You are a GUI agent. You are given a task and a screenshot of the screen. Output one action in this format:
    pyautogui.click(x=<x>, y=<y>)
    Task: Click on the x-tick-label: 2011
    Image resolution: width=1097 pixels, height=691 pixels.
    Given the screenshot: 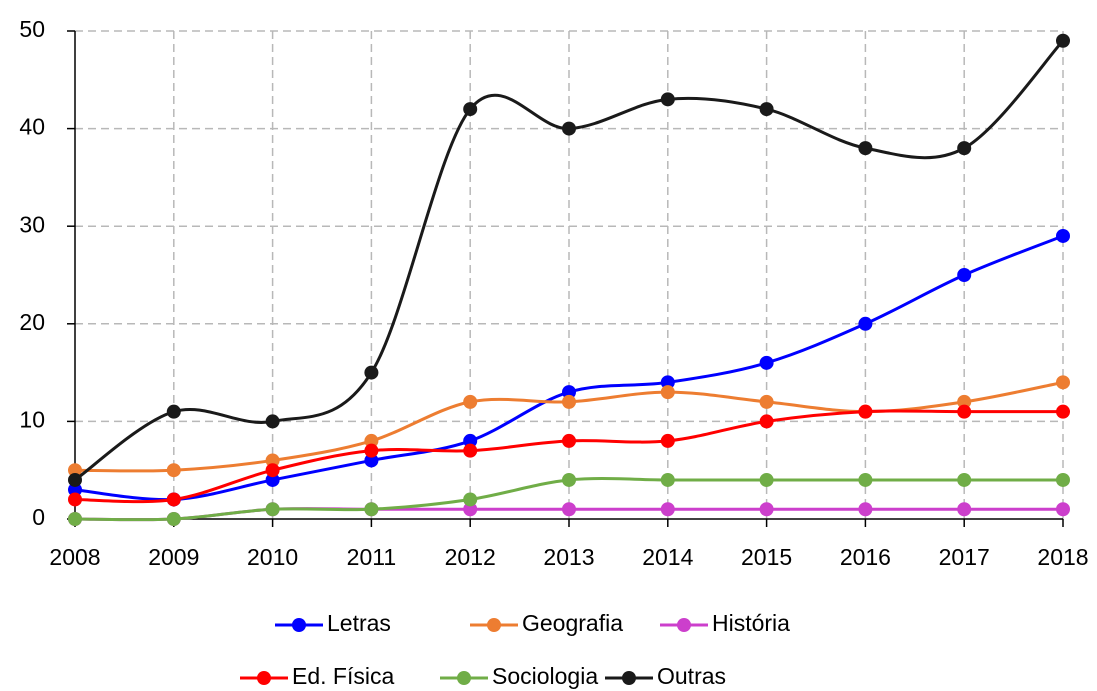 What is the action you would take?
    pyautogui.click(x=371, y=557)
    